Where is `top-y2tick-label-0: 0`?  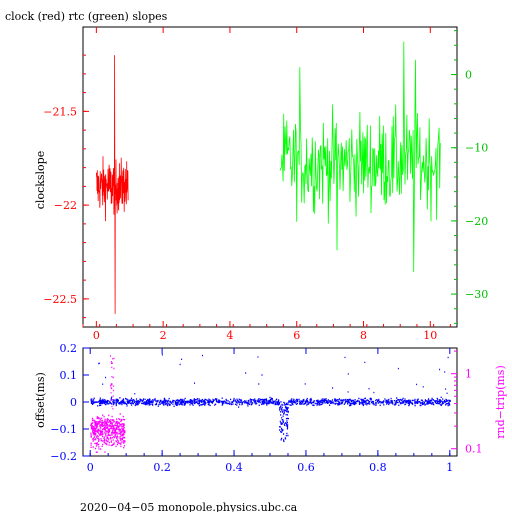 top-y2tick-label-0: 0 is located at coordinates (468, 75).